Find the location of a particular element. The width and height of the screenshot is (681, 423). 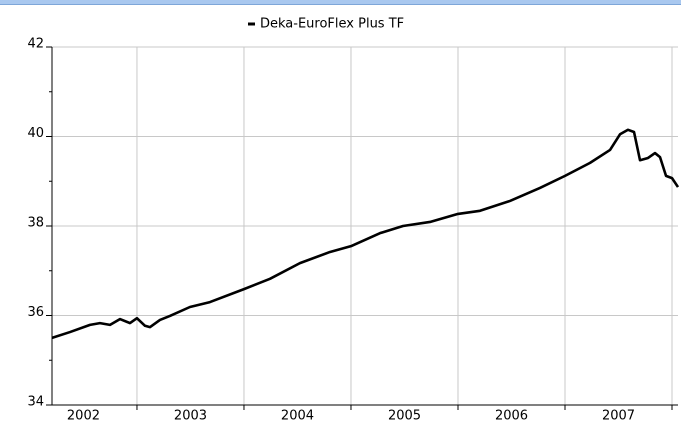

x-tick-label: 2002 is located at coordinates (83, 416).